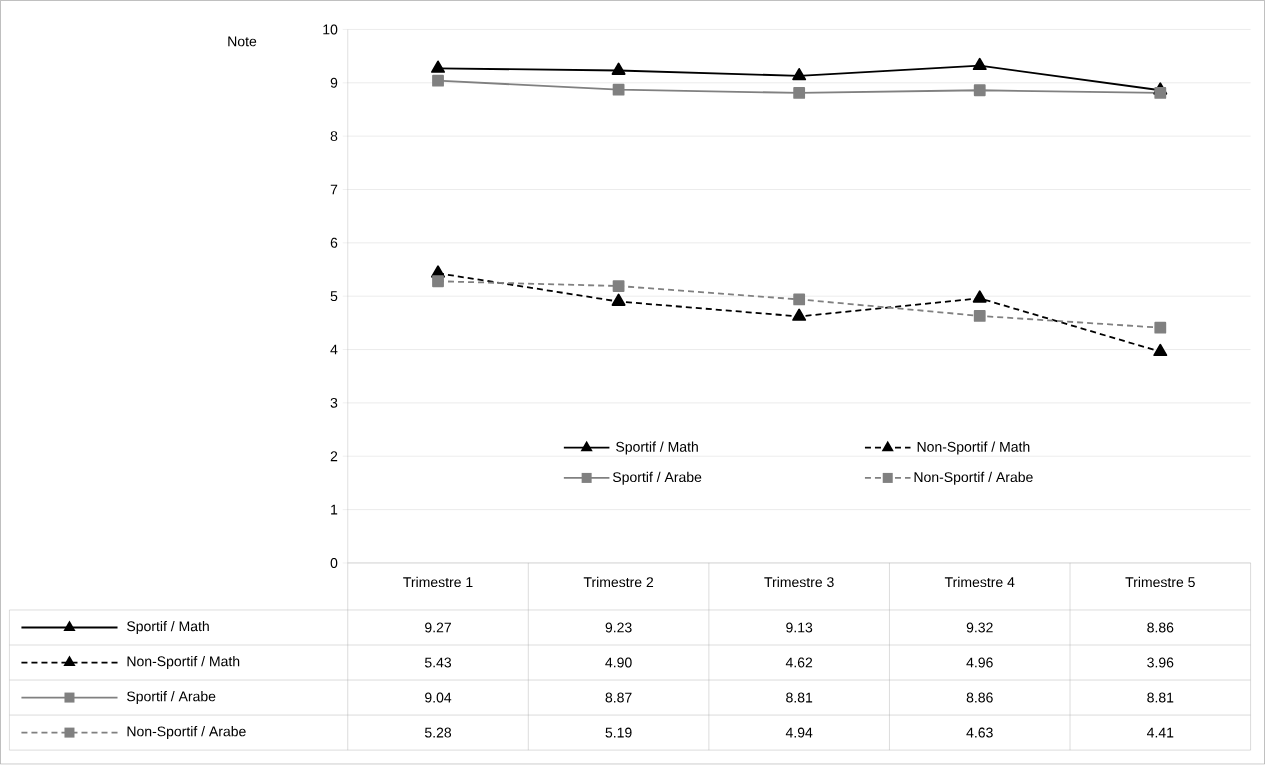 The image size is (1265, 765). What do you see at coordinates (979, 582) in the screenshot?
I see `x-tick-label: Trimestre 4` at bounding box center [979, 582].